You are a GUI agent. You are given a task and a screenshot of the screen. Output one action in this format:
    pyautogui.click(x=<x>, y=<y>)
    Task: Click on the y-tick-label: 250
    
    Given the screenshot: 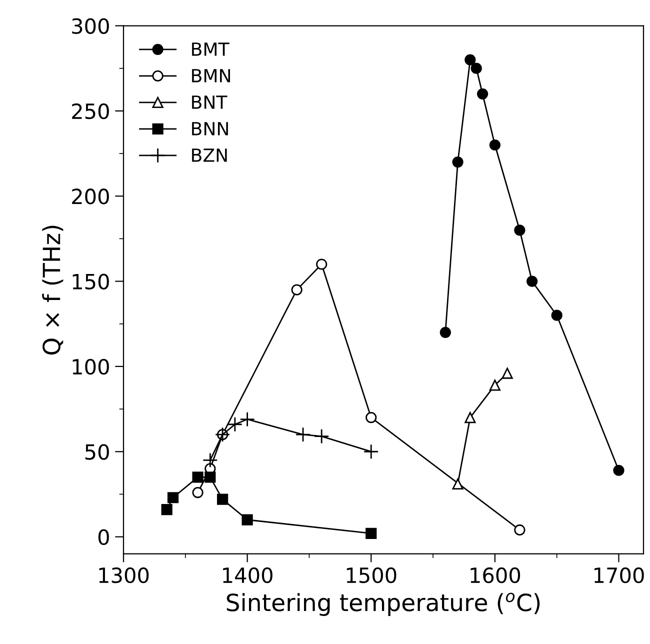 What is the action you would take?
    pyautogui.click(x=90, y=111)
    